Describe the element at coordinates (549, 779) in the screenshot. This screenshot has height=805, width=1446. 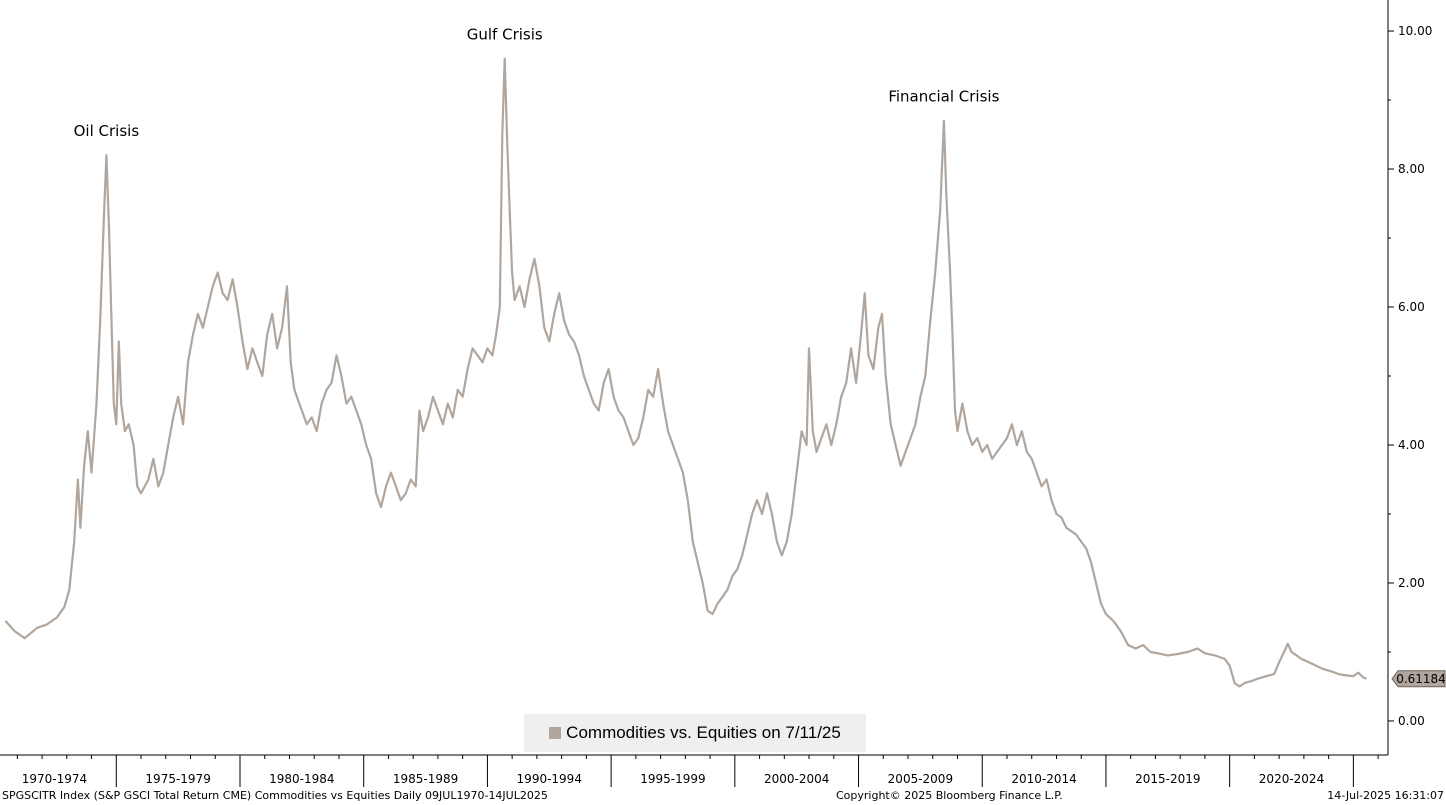
I see `x-period-label: 1990-1994` at that location.